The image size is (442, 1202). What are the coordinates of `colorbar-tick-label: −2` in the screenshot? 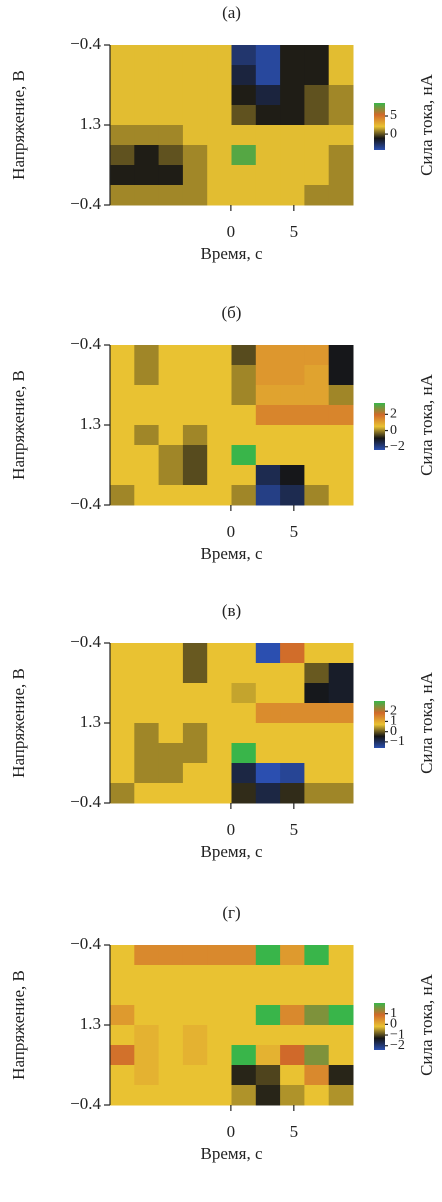 It's located at (397, 446).